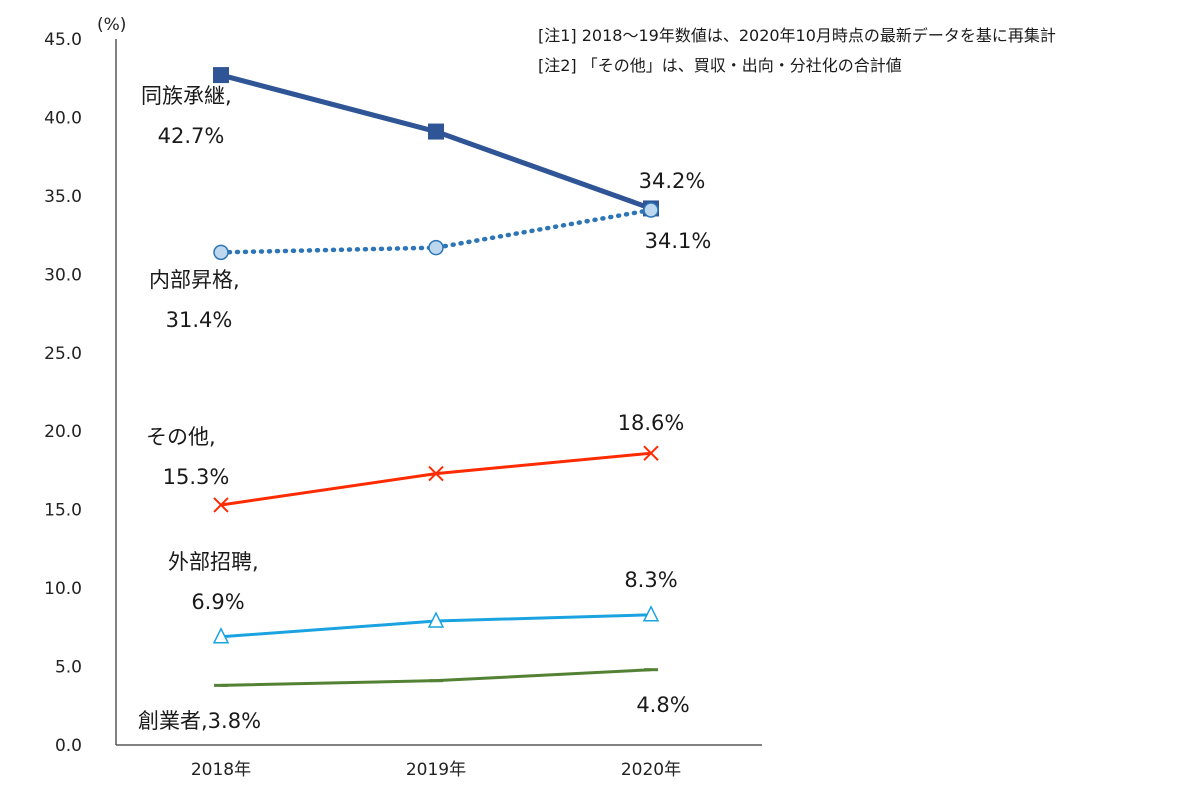 This screenshot has height=795, width=1200. What do you see at coordinates (68, 746) in the screenshot?
I see `y-tick-label: 0.0` at bounding box center [68, 746].